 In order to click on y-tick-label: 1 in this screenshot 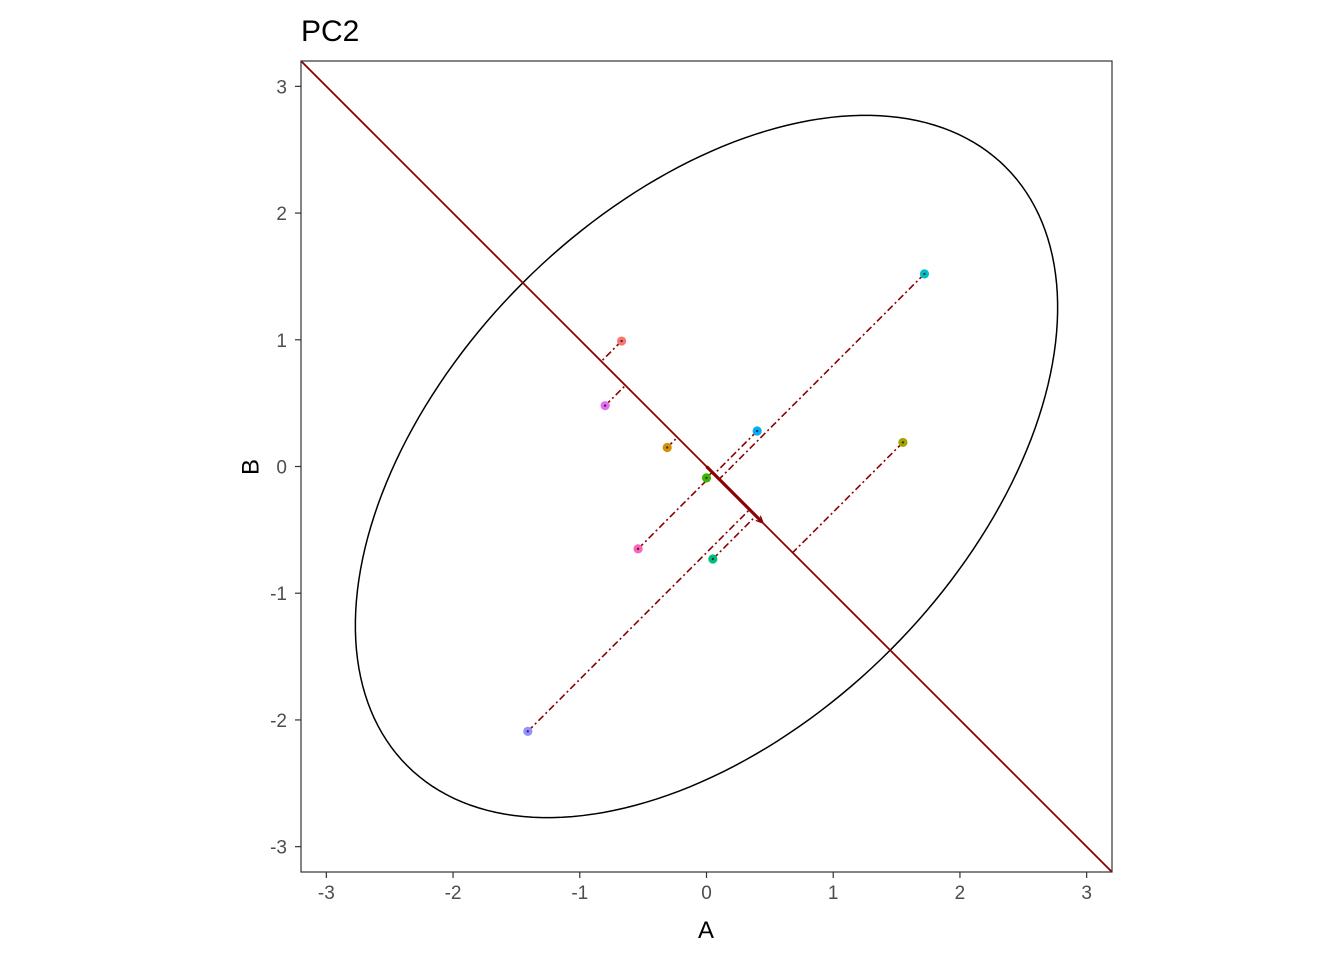, I will do `click(281, 341)`.